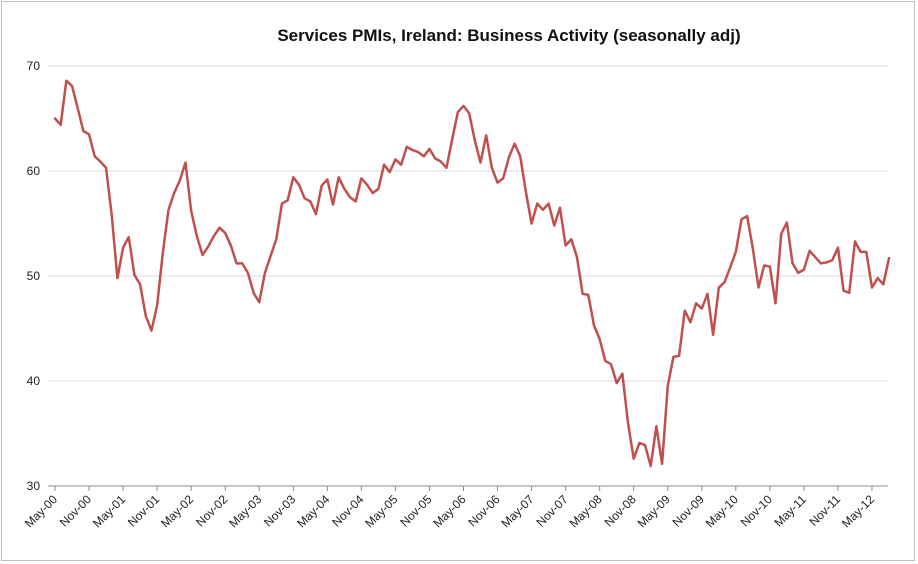  I want to click on x-tick-label: May-04, so click(313, 511).